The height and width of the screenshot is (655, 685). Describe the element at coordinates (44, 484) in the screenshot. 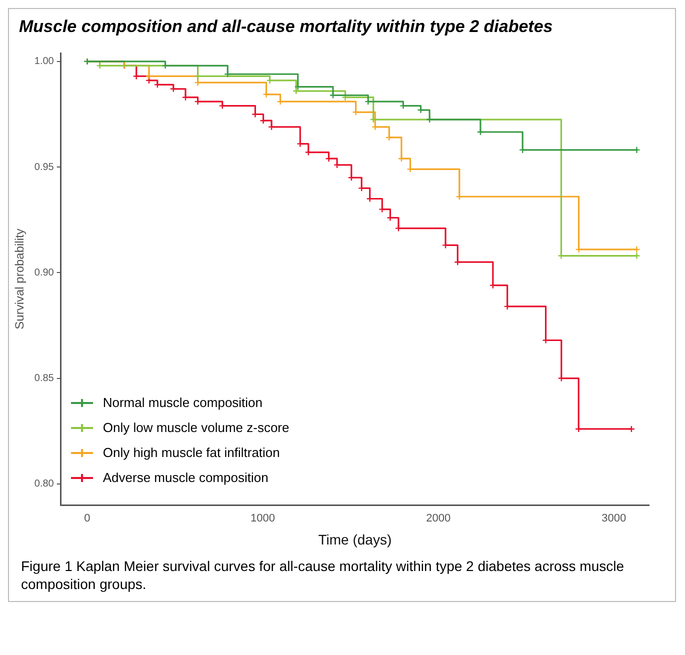

I see `y-tick-label: 0.80` at that location.